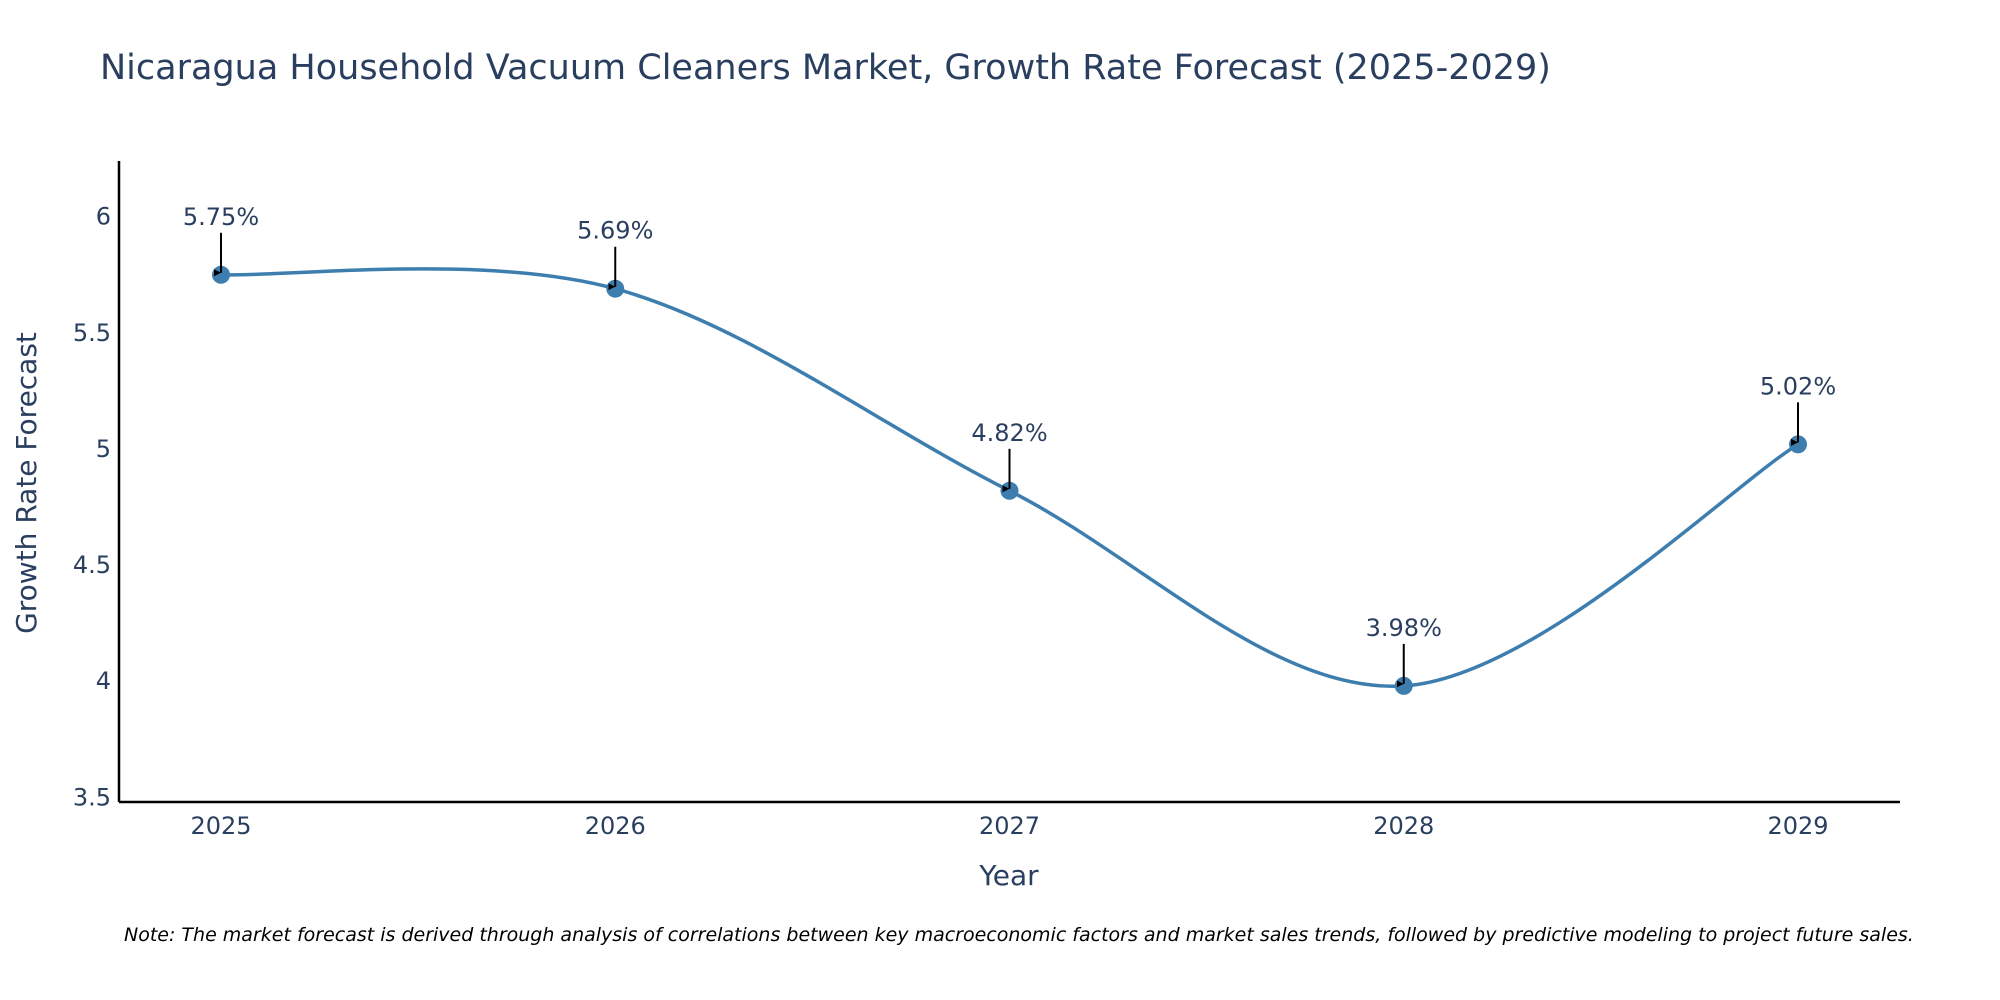 Image resolution: width=2000 pixels, height=1000 pixels. What do you see at coordinates (1404, 628) in the screenshot?
I see `data-label: 3.98%` at bounding box center [1404, 628].